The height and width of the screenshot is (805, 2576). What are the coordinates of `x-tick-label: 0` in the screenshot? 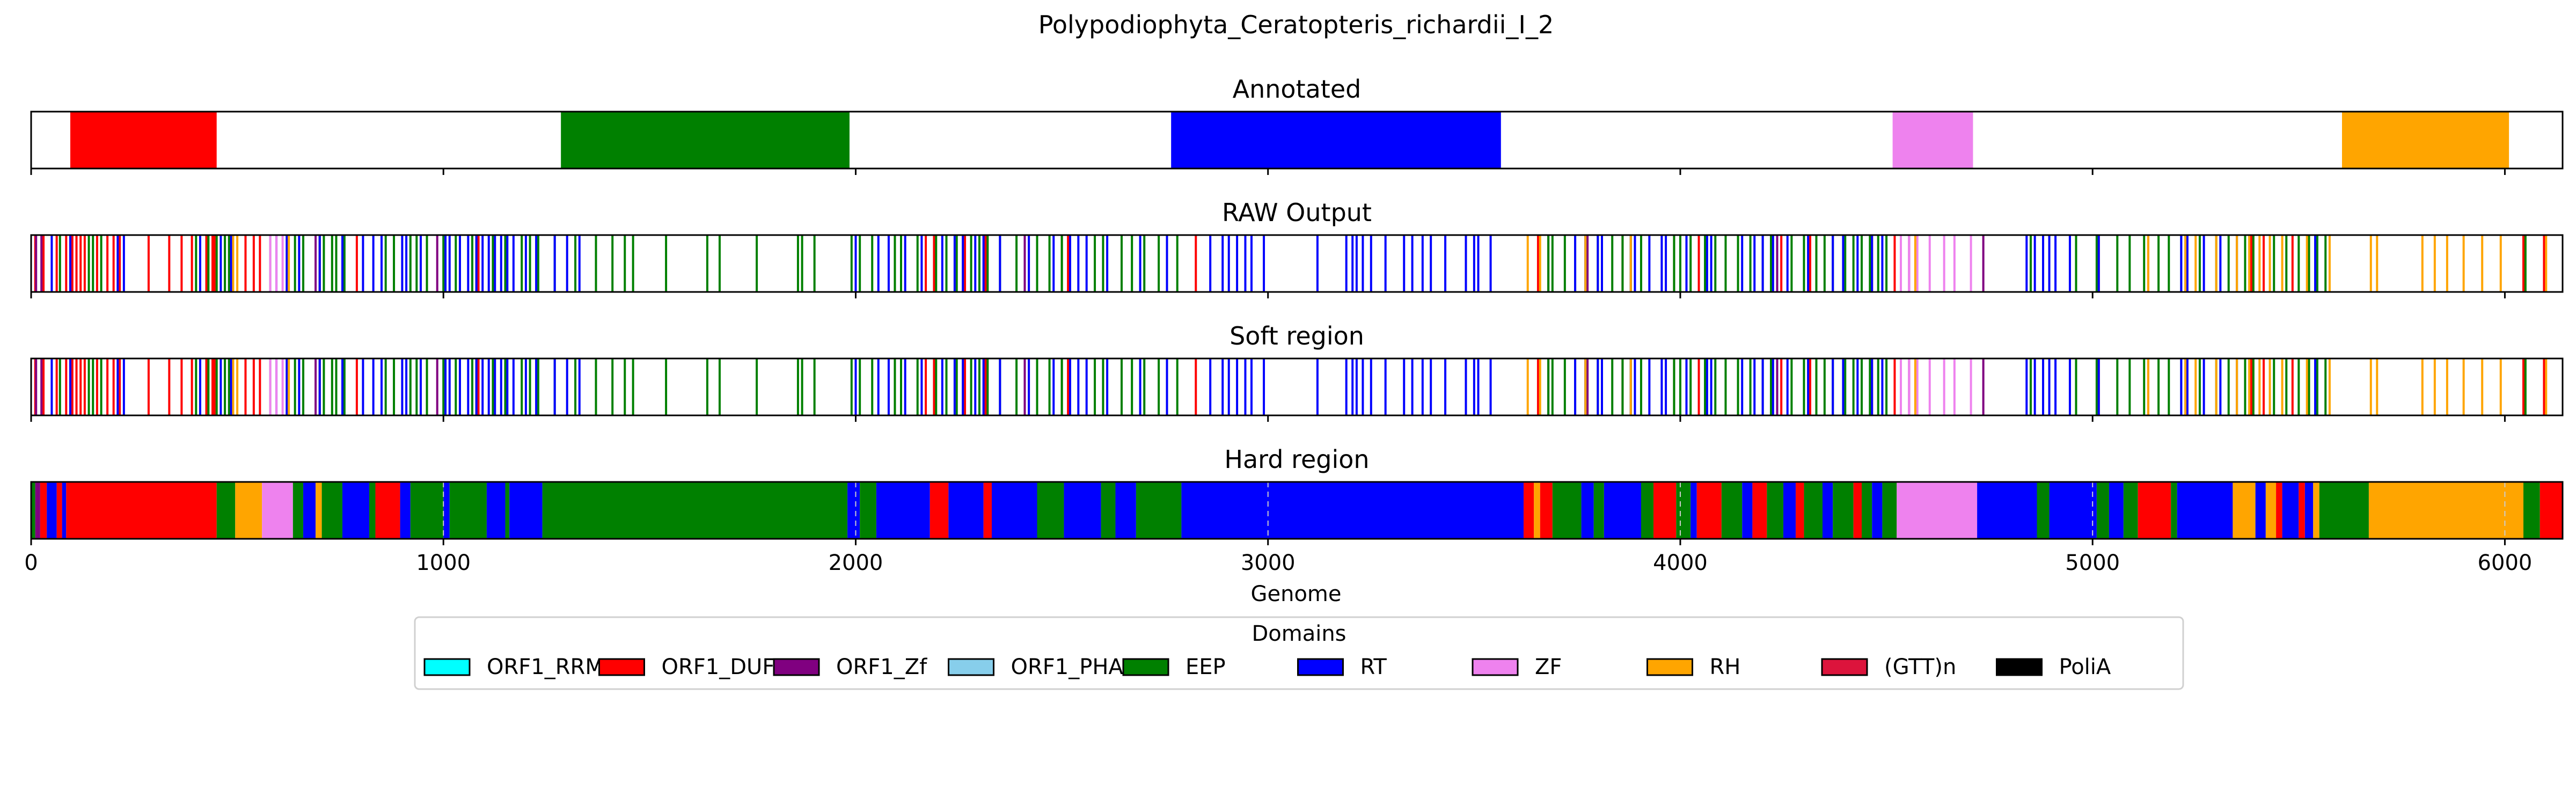 It's located at (31, 563).